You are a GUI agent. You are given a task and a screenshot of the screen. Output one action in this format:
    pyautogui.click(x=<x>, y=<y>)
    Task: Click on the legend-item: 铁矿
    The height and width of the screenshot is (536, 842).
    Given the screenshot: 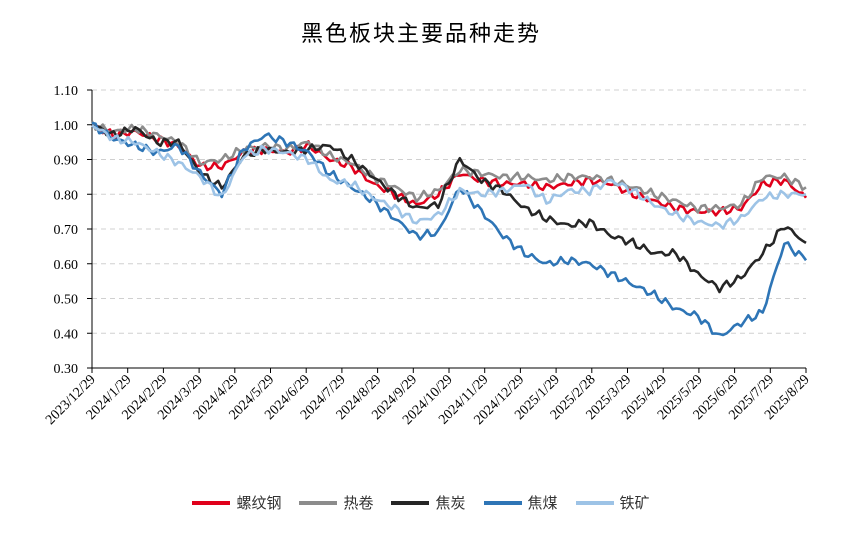 What is the action you would take?
    pyautogui.click(x=612, y=502)
    